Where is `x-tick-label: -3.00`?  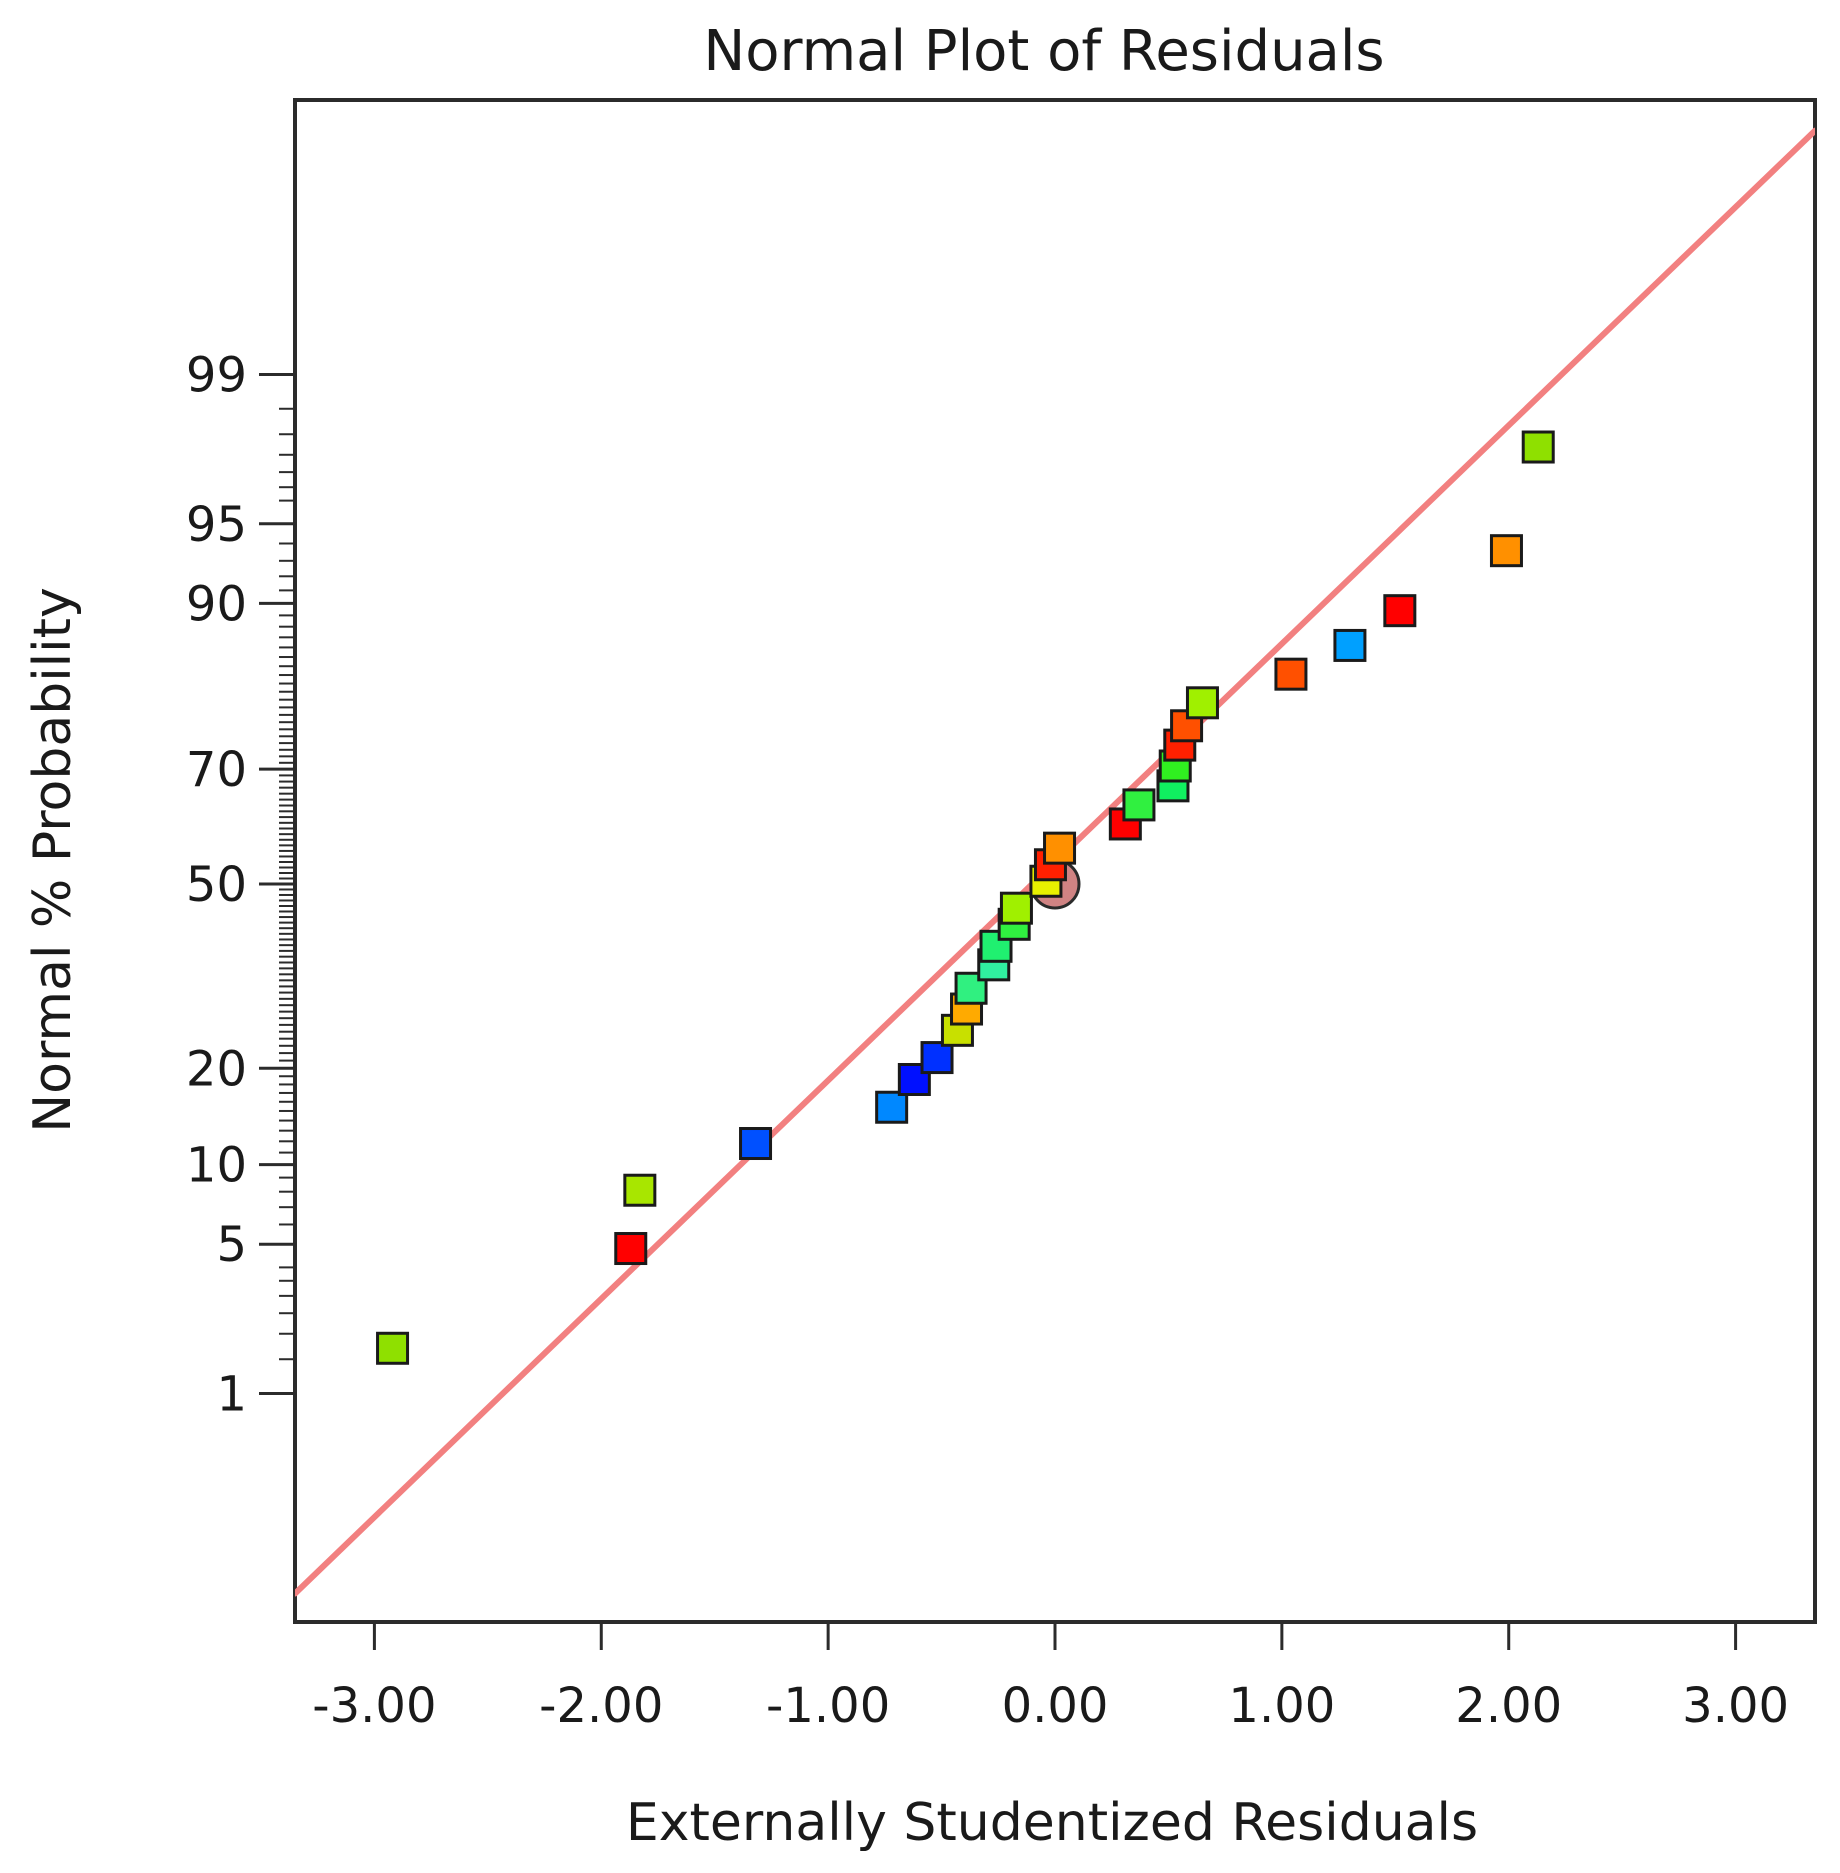 x-tick-label: -3.00 is located at coordinates (374, 1706).